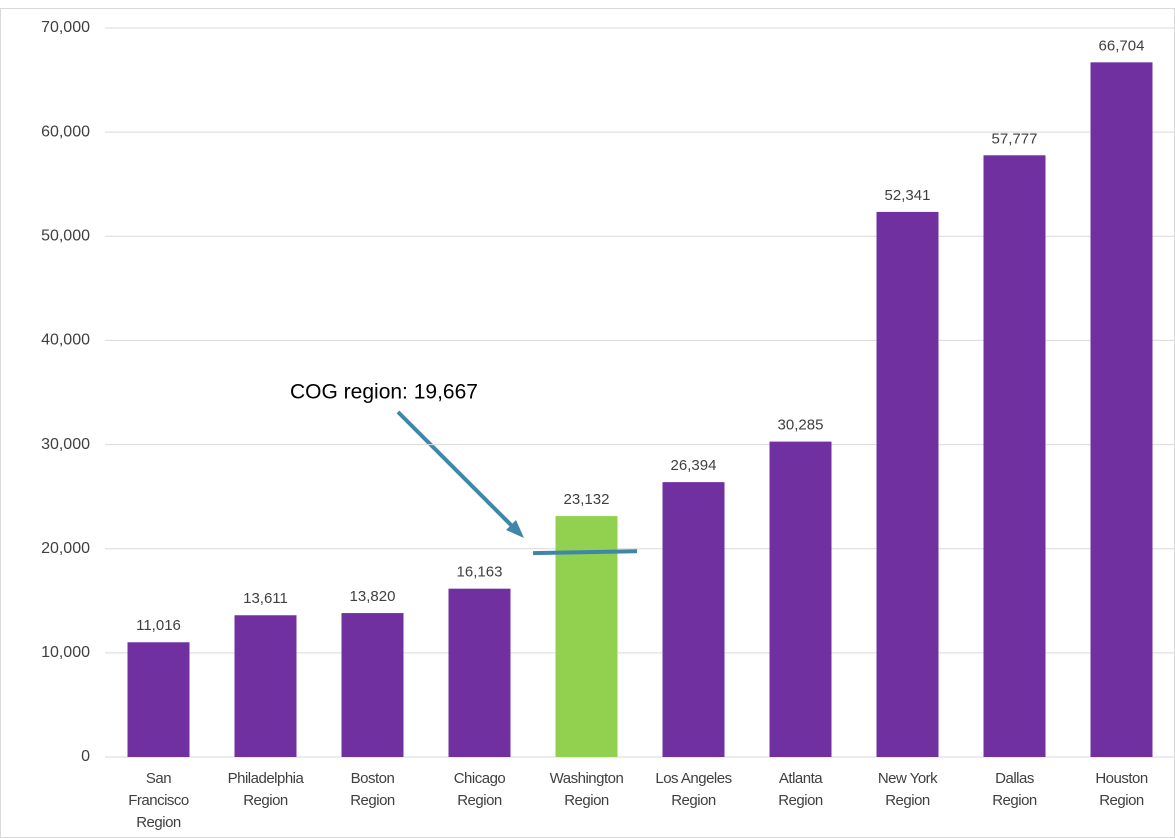 Image resolution: width=1175 pixels, height=838 pixels. Describe the element at coordinates (65, 236) in the screenshot. I see `y-tick-label: 50,000` at that location.